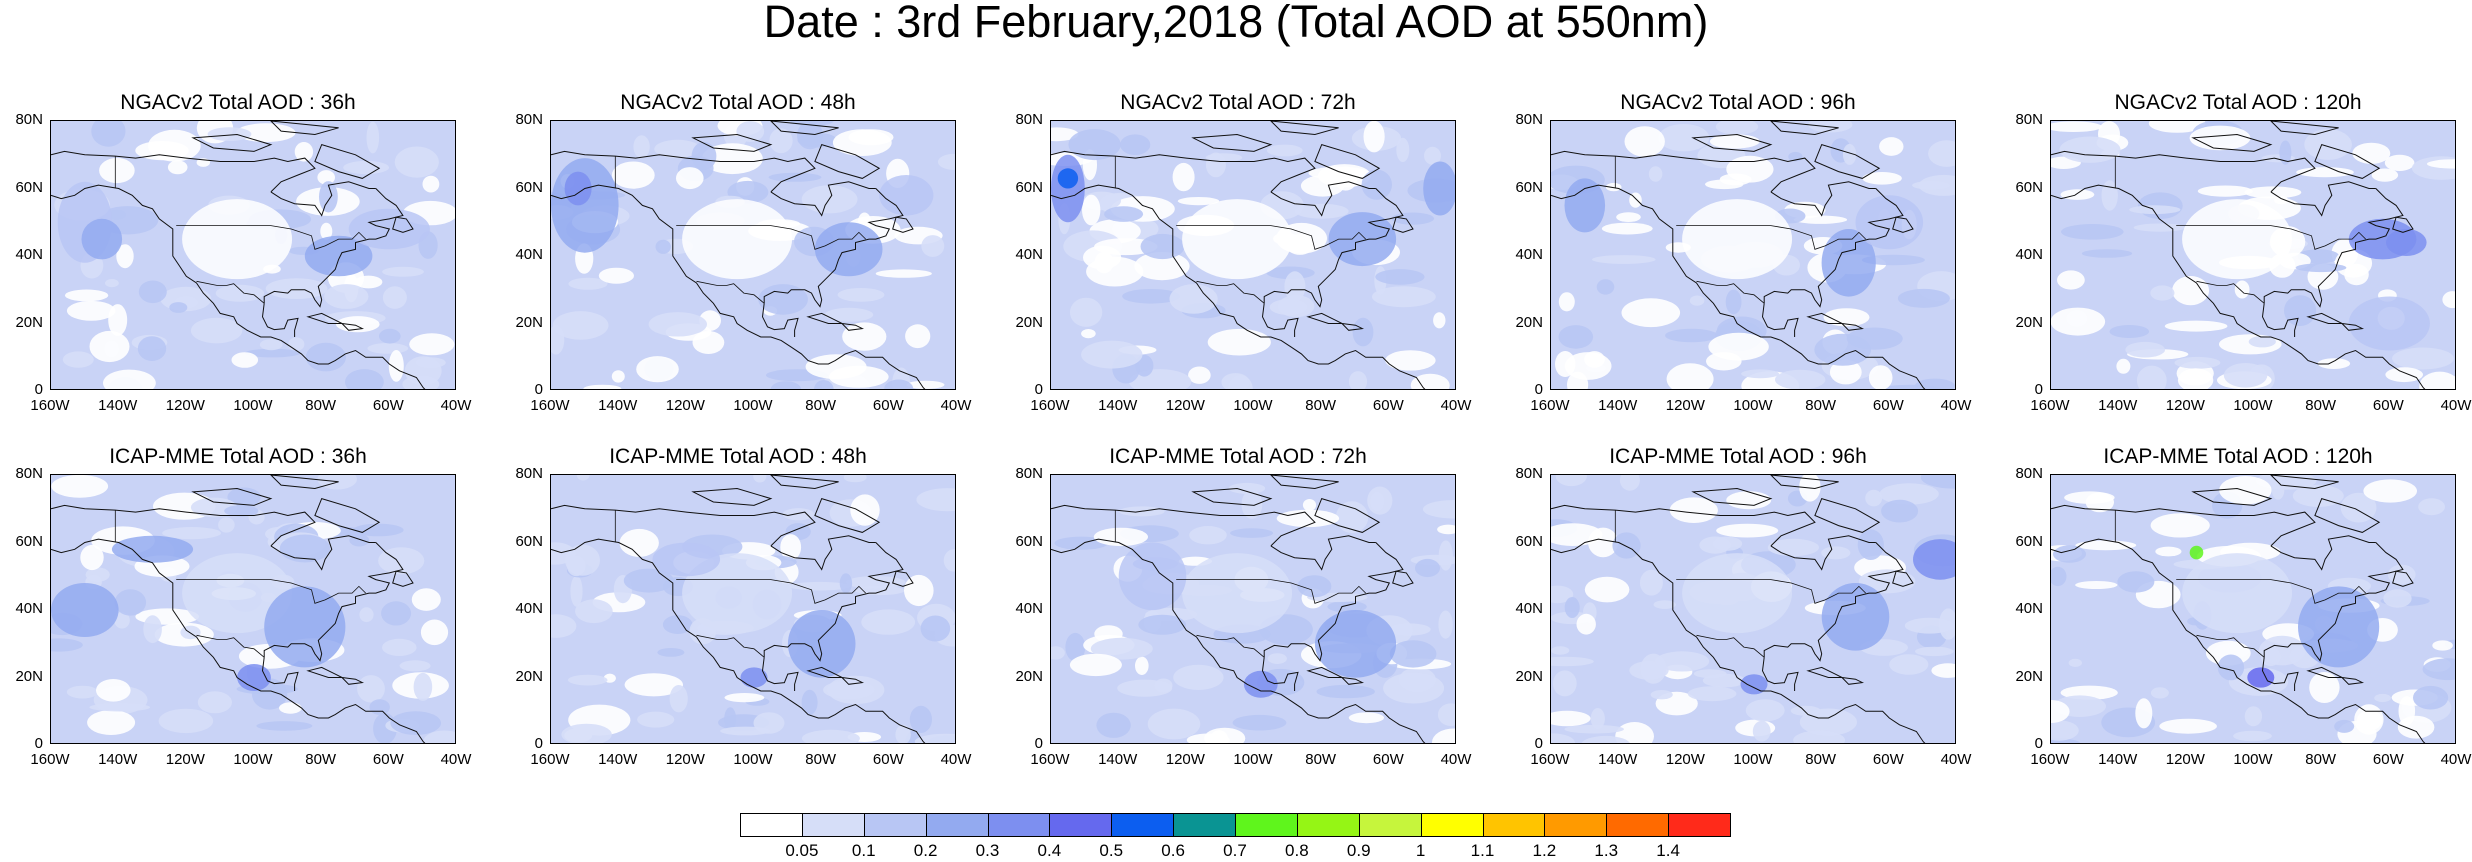 This screenshot has height=862, width=2472. Describe the element at coordinates (1235, 850) in the screenshot. I see `colorbar-label: 0.7` at that location.